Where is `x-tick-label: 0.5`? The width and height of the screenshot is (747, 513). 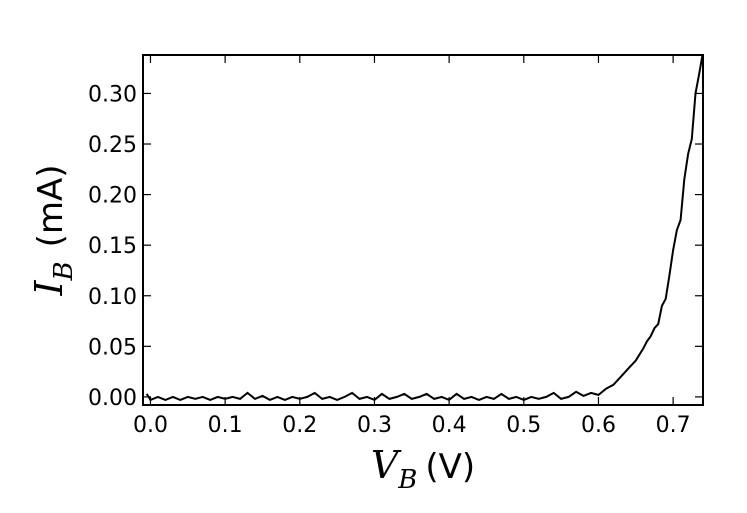
x-tick-label: 0.5 is located at coordinates (523, 425).